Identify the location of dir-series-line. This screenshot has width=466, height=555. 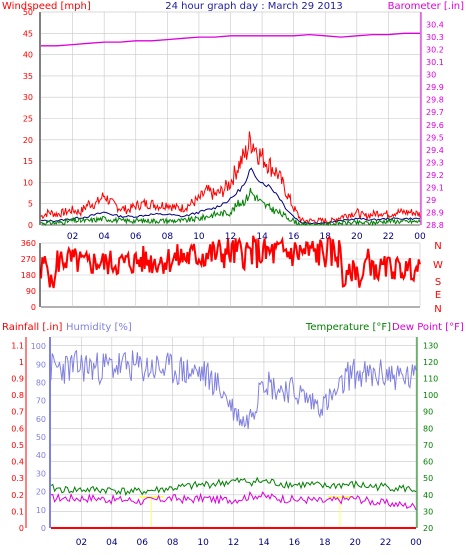
(230, 262).